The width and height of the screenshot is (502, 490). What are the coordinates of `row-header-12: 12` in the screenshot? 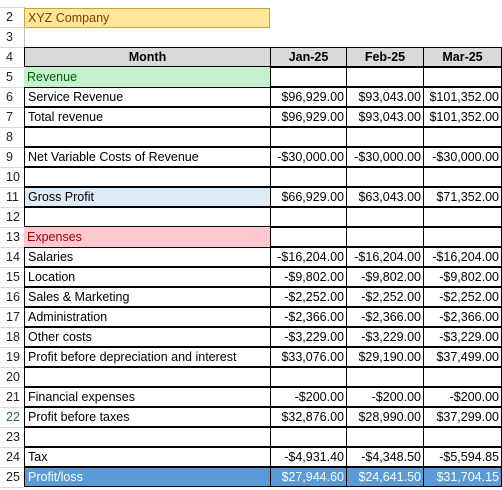 It's located at (12, 217).